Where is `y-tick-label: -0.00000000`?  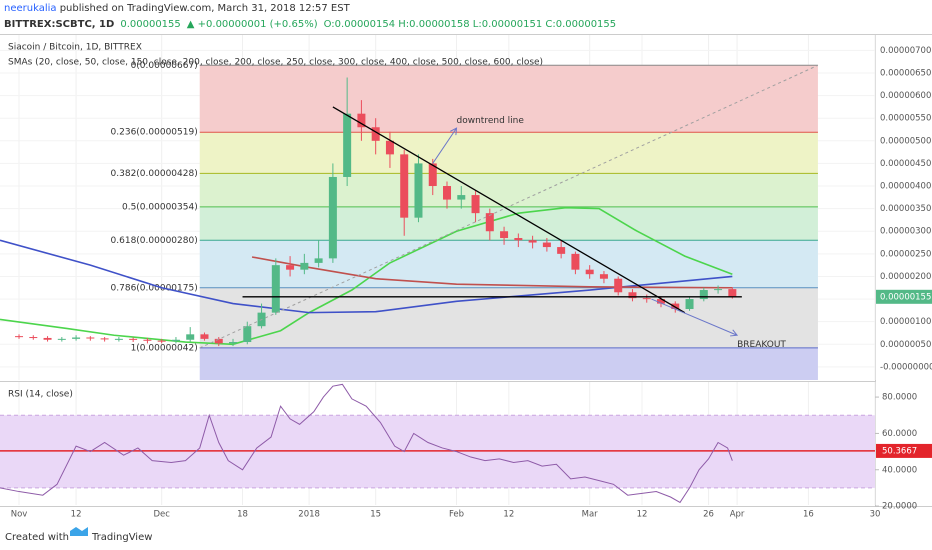
y-tick-label: -0.00000000 is located at coordinates (906, 367).